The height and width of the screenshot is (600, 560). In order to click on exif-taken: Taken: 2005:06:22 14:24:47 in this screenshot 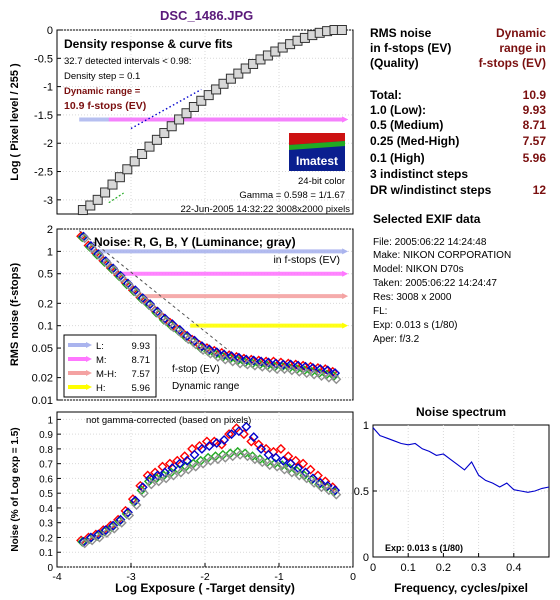, I will do `click(435, 283)`.